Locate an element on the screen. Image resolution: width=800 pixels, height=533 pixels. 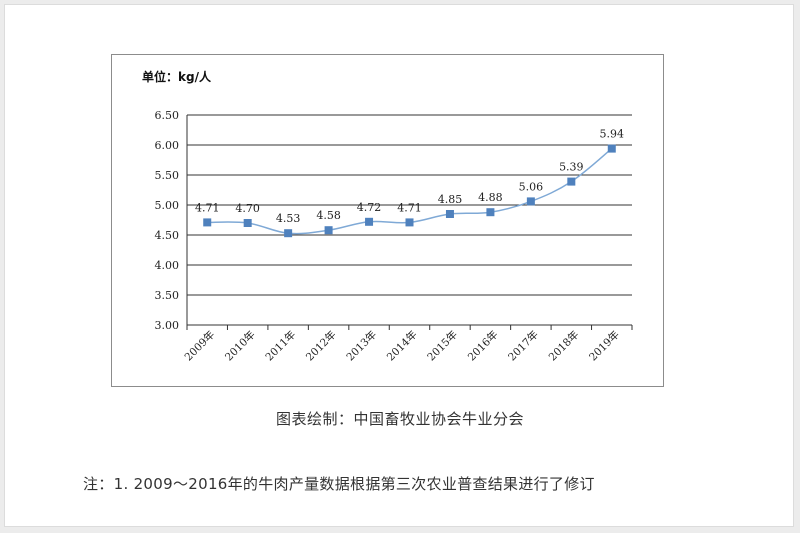
chart-footnote: 注：1. 2009～2016年的牛肉产量数据根据第三次农业普查结果进行了修订 is located at coordinates (339, 484).